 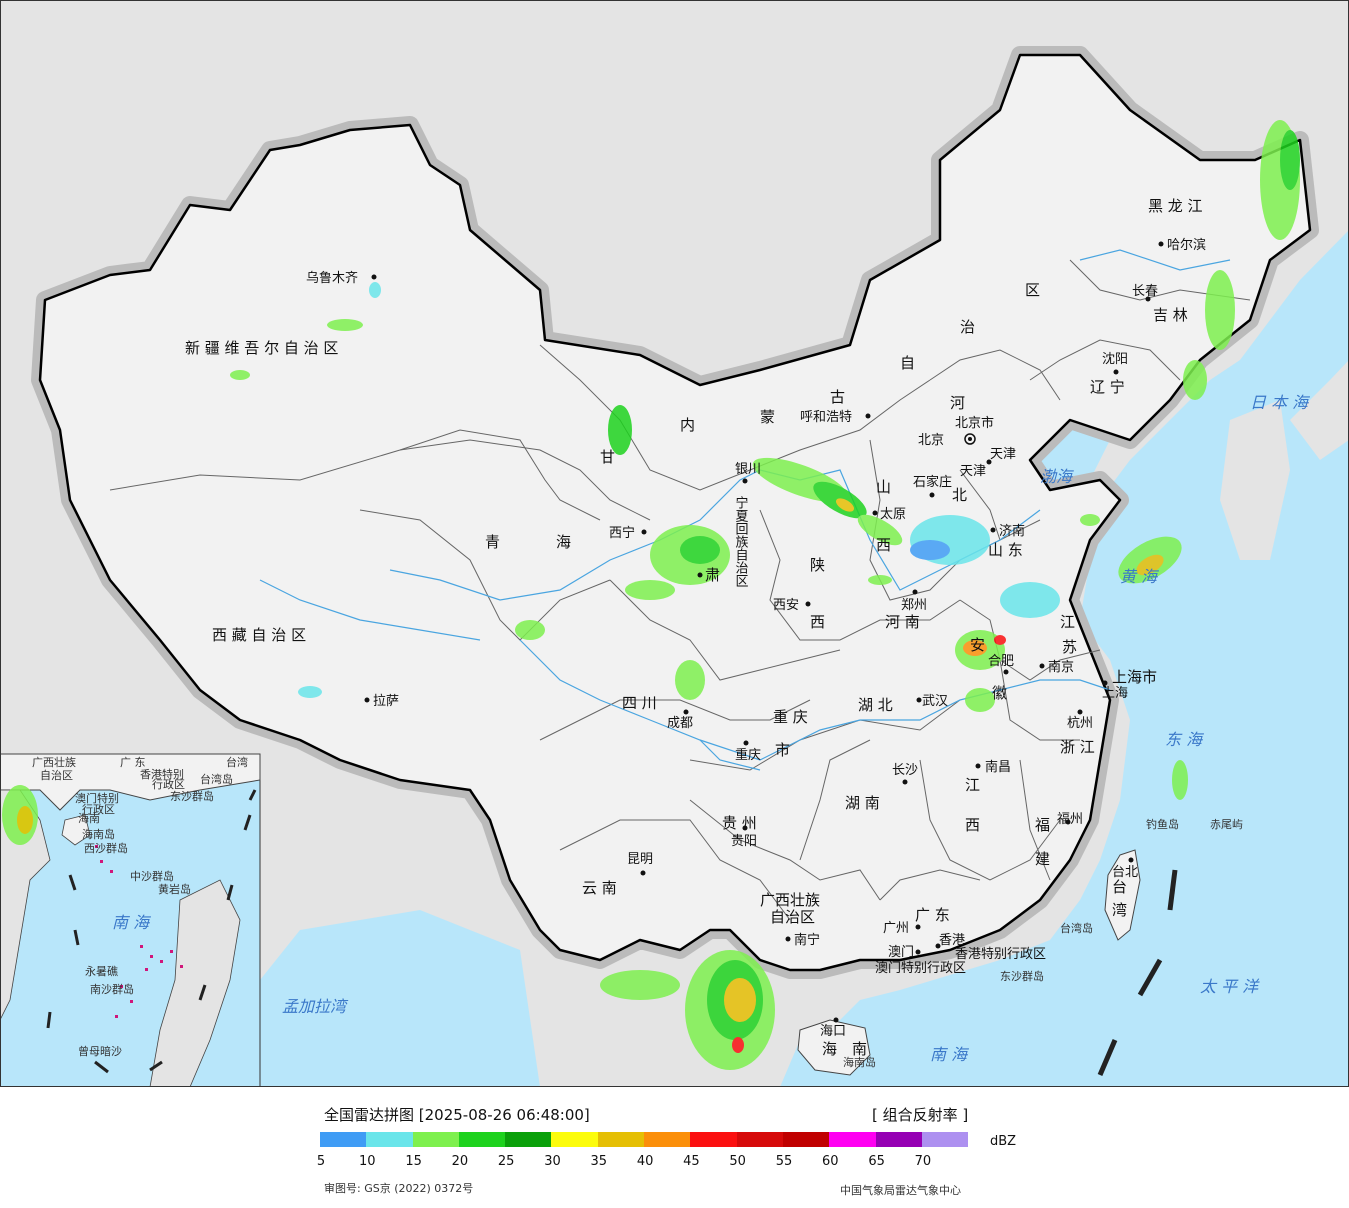 I want to click on legend-unit: dBZ, so click(x=1003, y=1141).